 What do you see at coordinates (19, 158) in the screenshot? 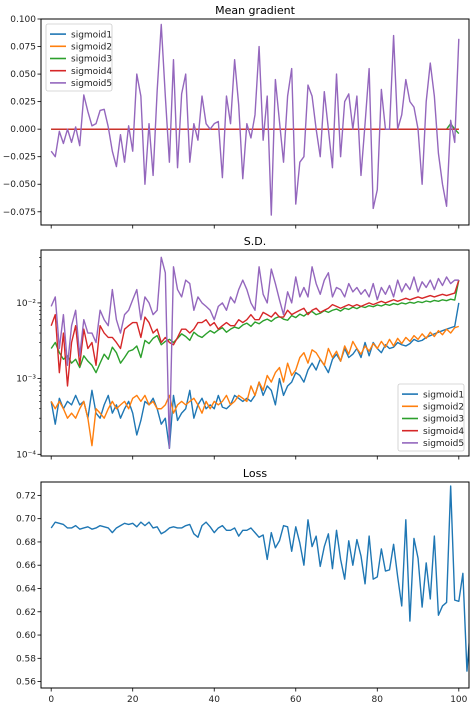
I see `y-tick-label: −0.025` at bounding box center [19, 158].